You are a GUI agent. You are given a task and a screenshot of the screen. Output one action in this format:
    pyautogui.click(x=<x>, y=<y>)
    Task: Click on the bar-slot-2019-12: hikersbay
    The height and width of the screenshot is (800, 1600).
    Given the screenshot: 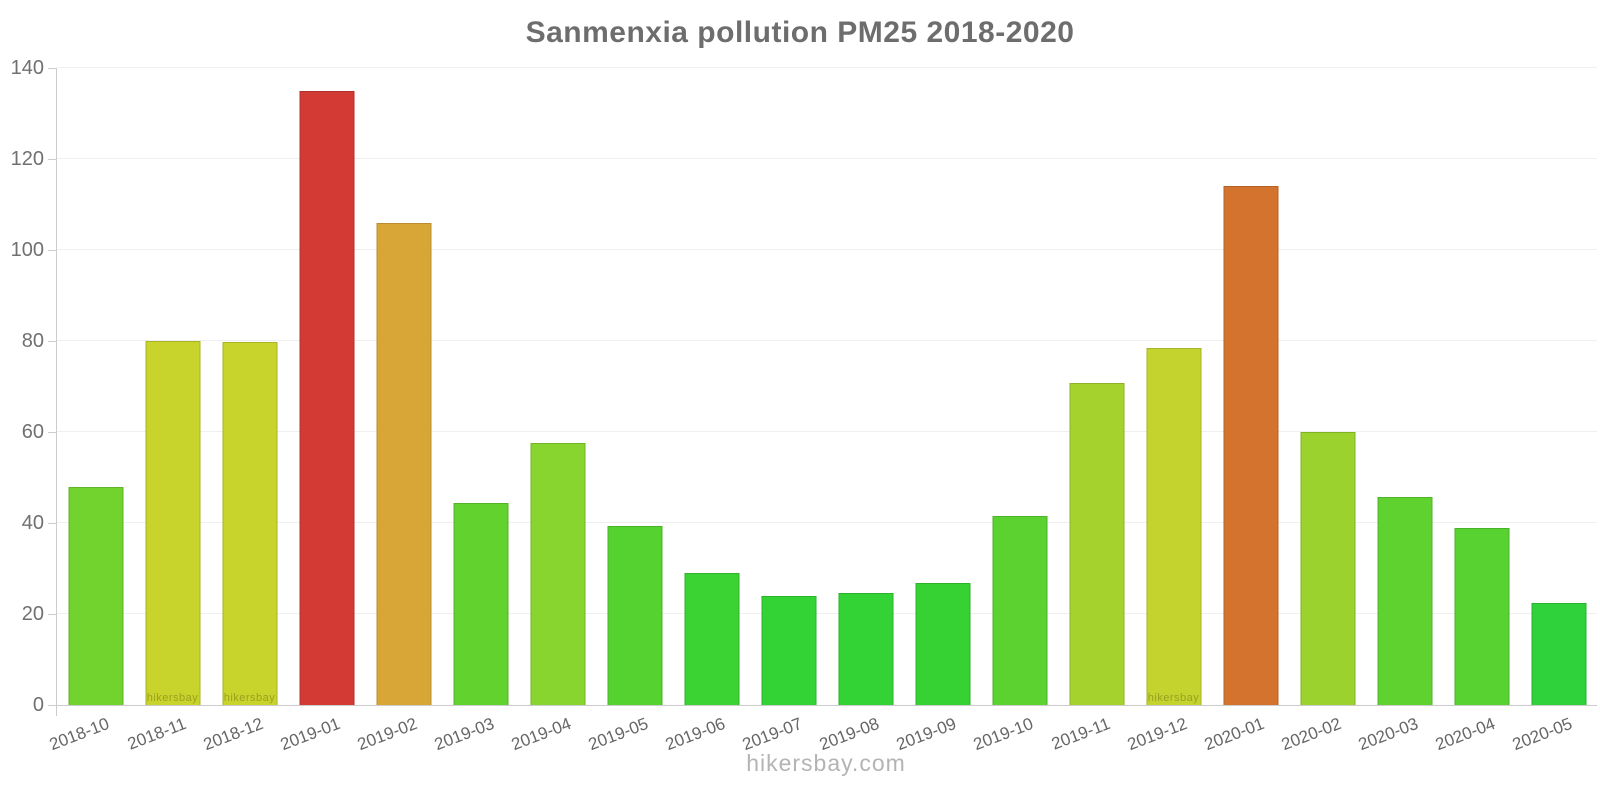 What is the action you would take?
    pyautogui.click(x=1173, y=386)
    